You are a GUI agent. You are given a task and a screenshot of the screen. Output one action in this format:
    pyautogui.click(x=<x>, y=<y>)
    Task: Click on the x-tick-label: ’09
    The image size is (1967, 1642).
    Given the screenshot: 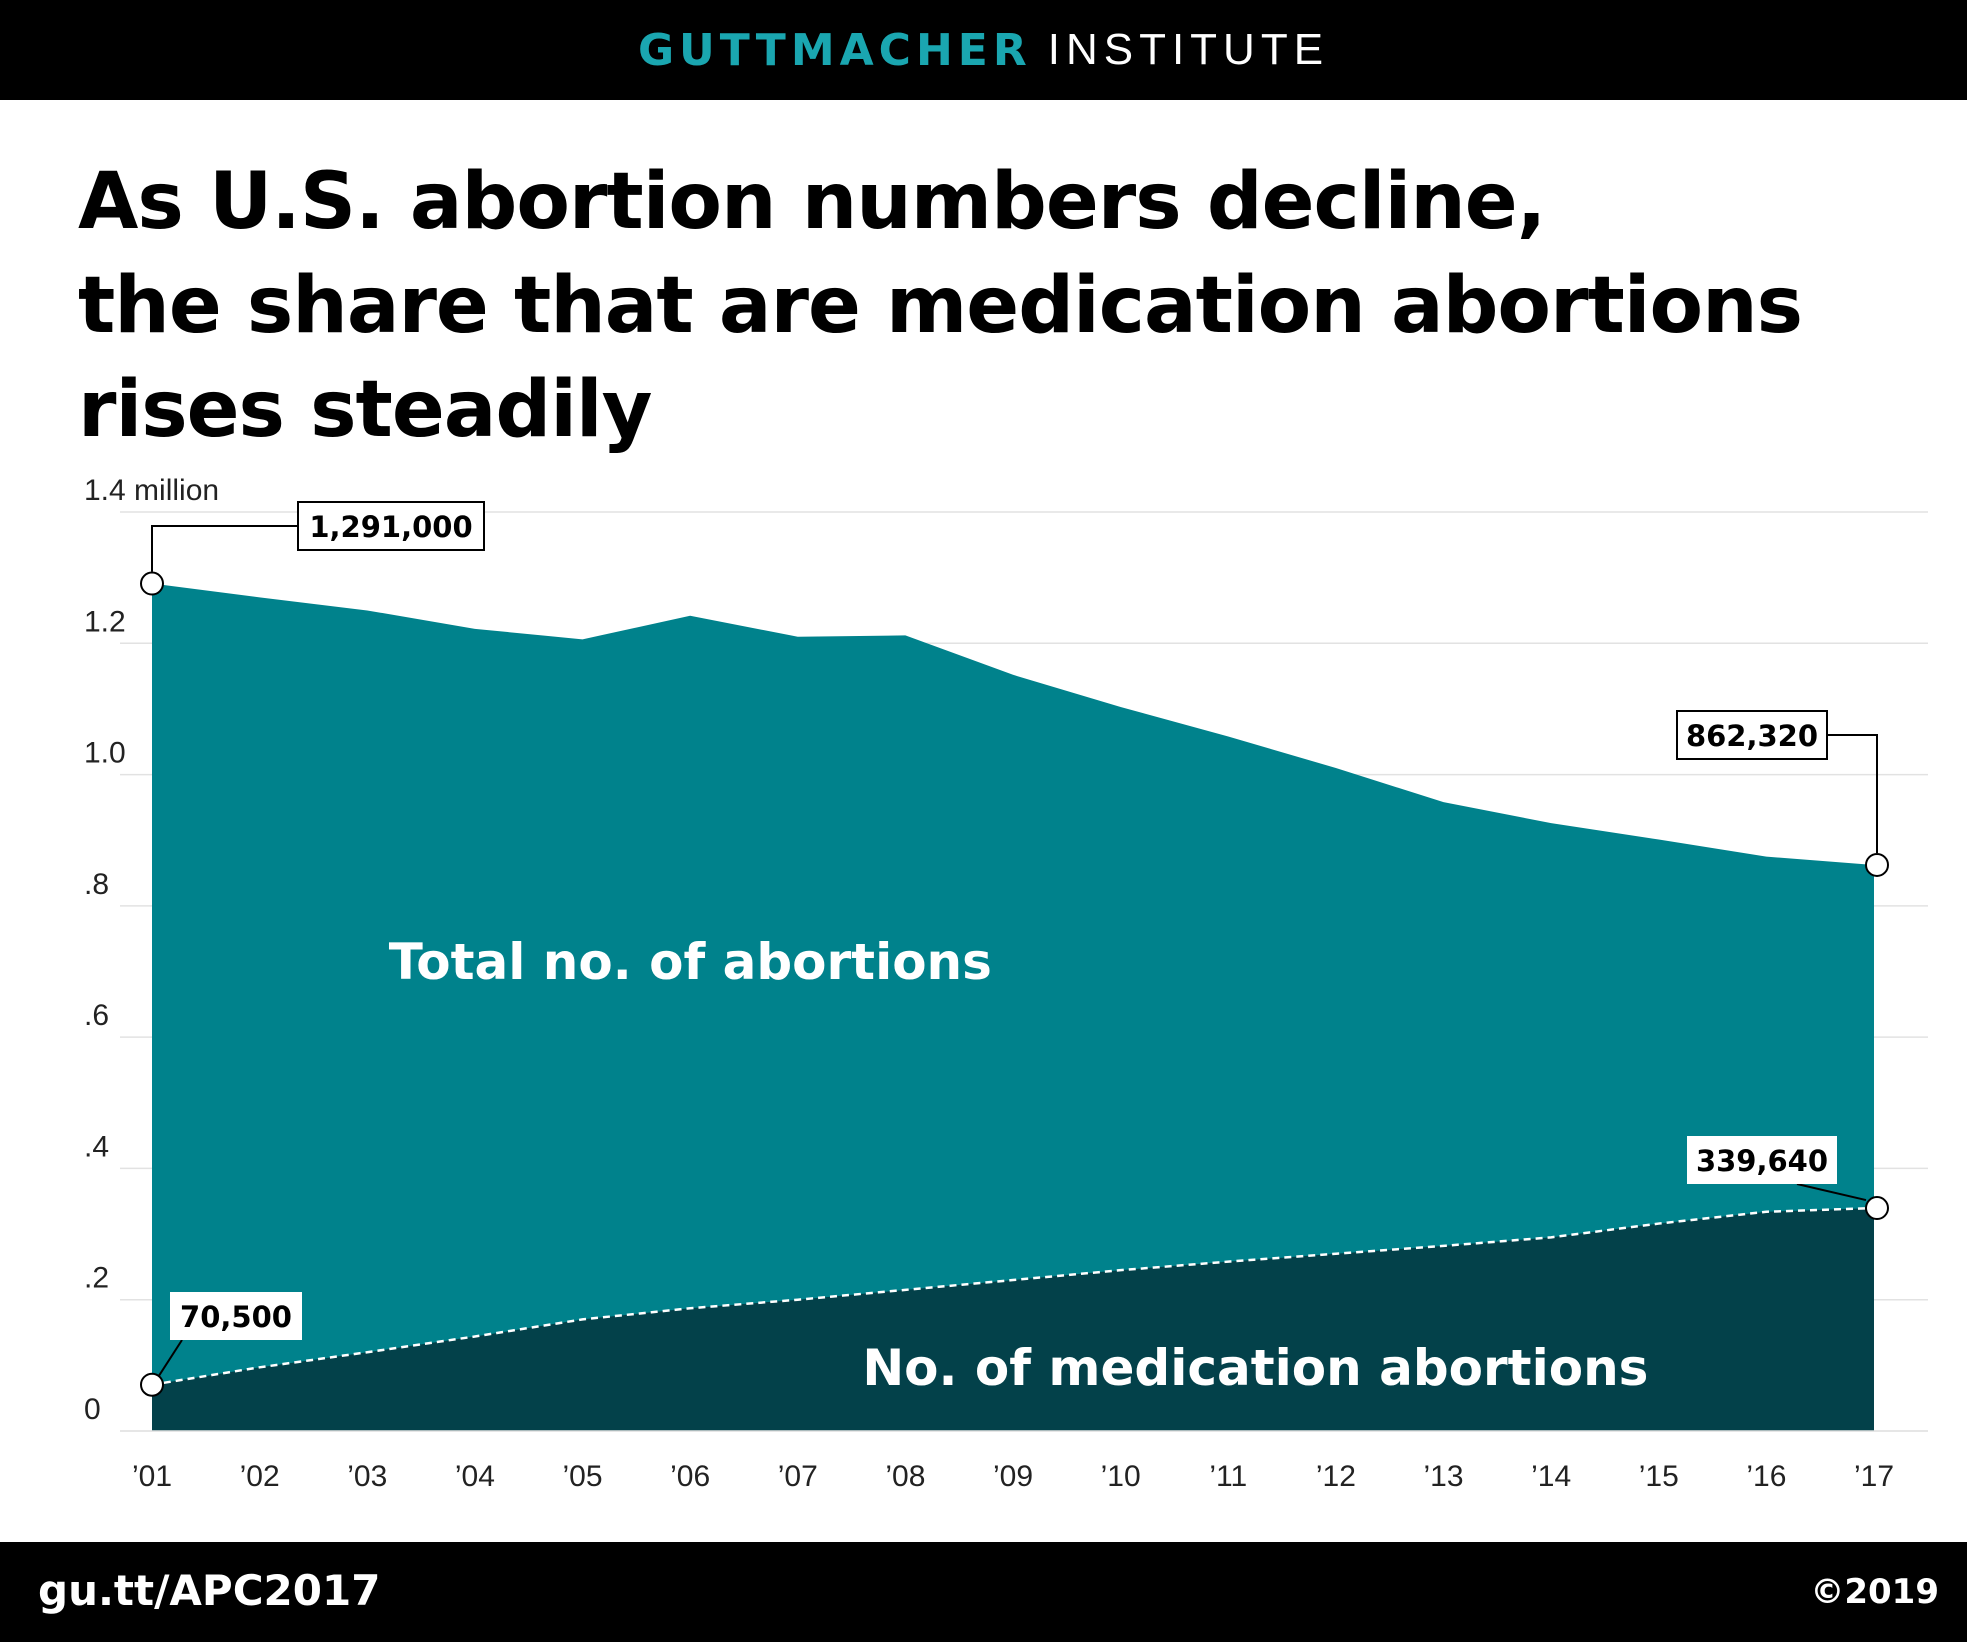 What is the action you would take?
    pyautogui.click(x=1013, y=1476)
    